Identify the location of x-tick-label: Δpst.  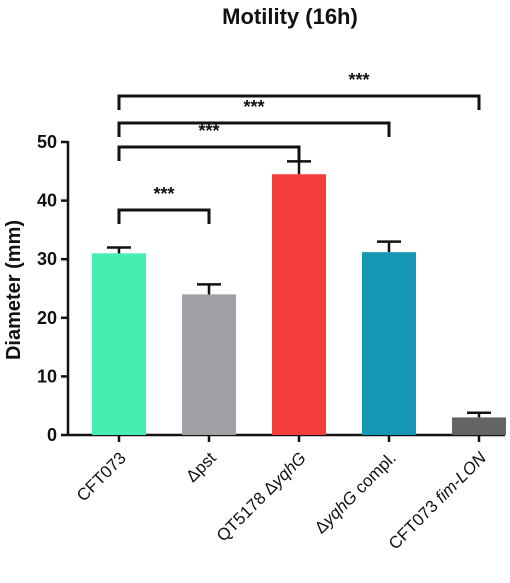
(201, 467).